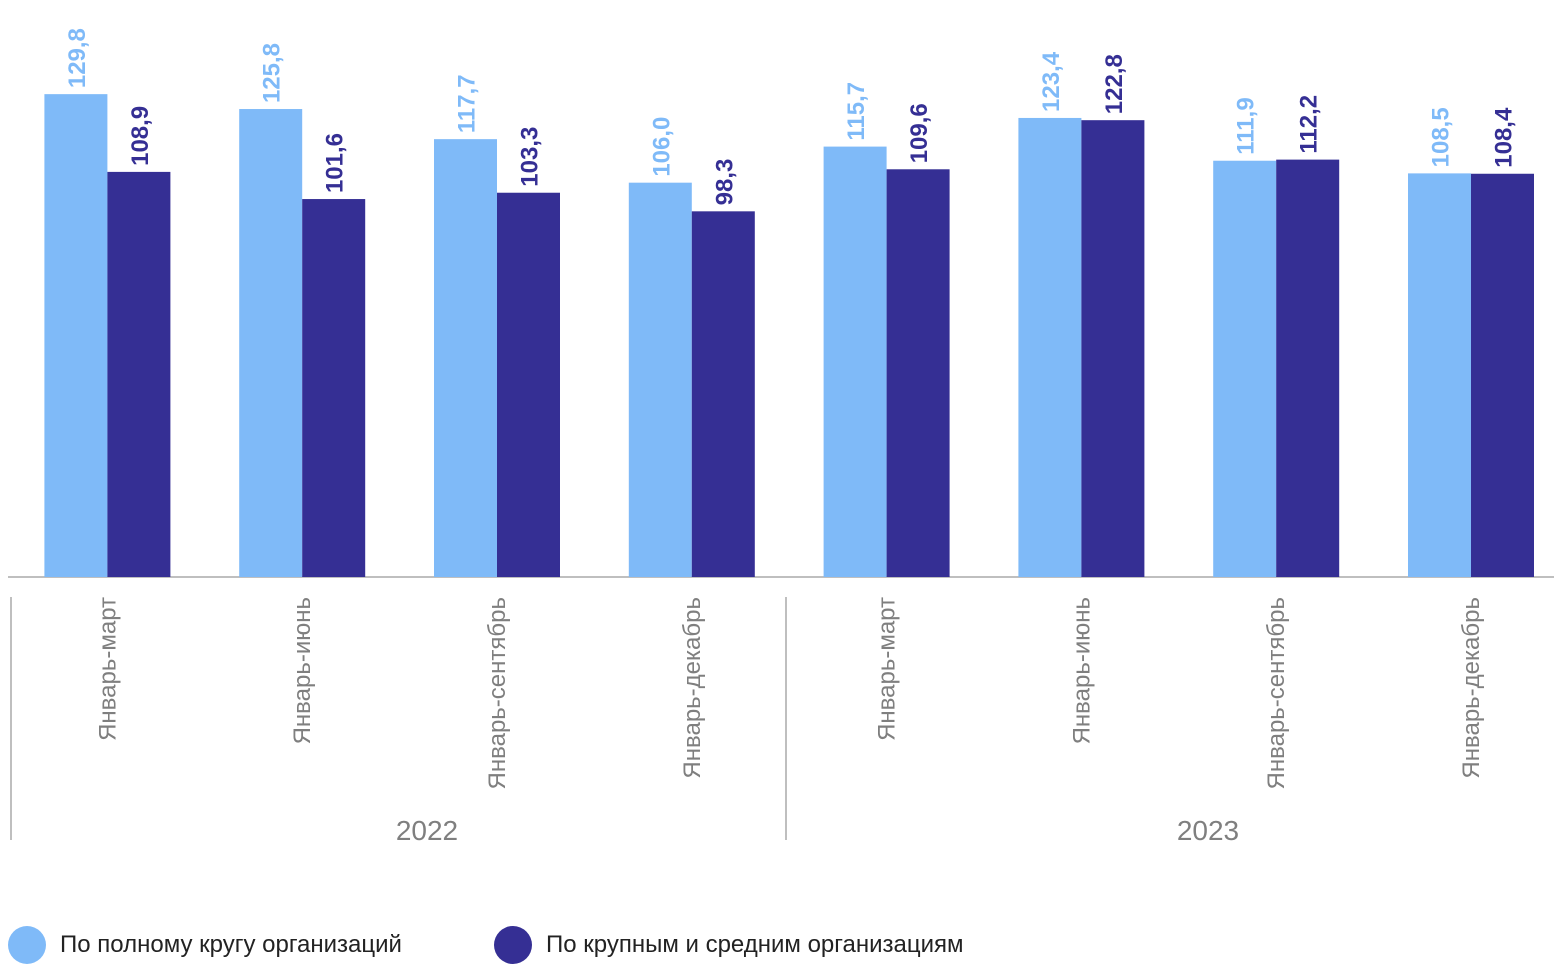 This screenshot has height=966, width=1554. Describe the element at coordinates (661, 147) in the screenshot. I see `data-label: 106,0` at that location.